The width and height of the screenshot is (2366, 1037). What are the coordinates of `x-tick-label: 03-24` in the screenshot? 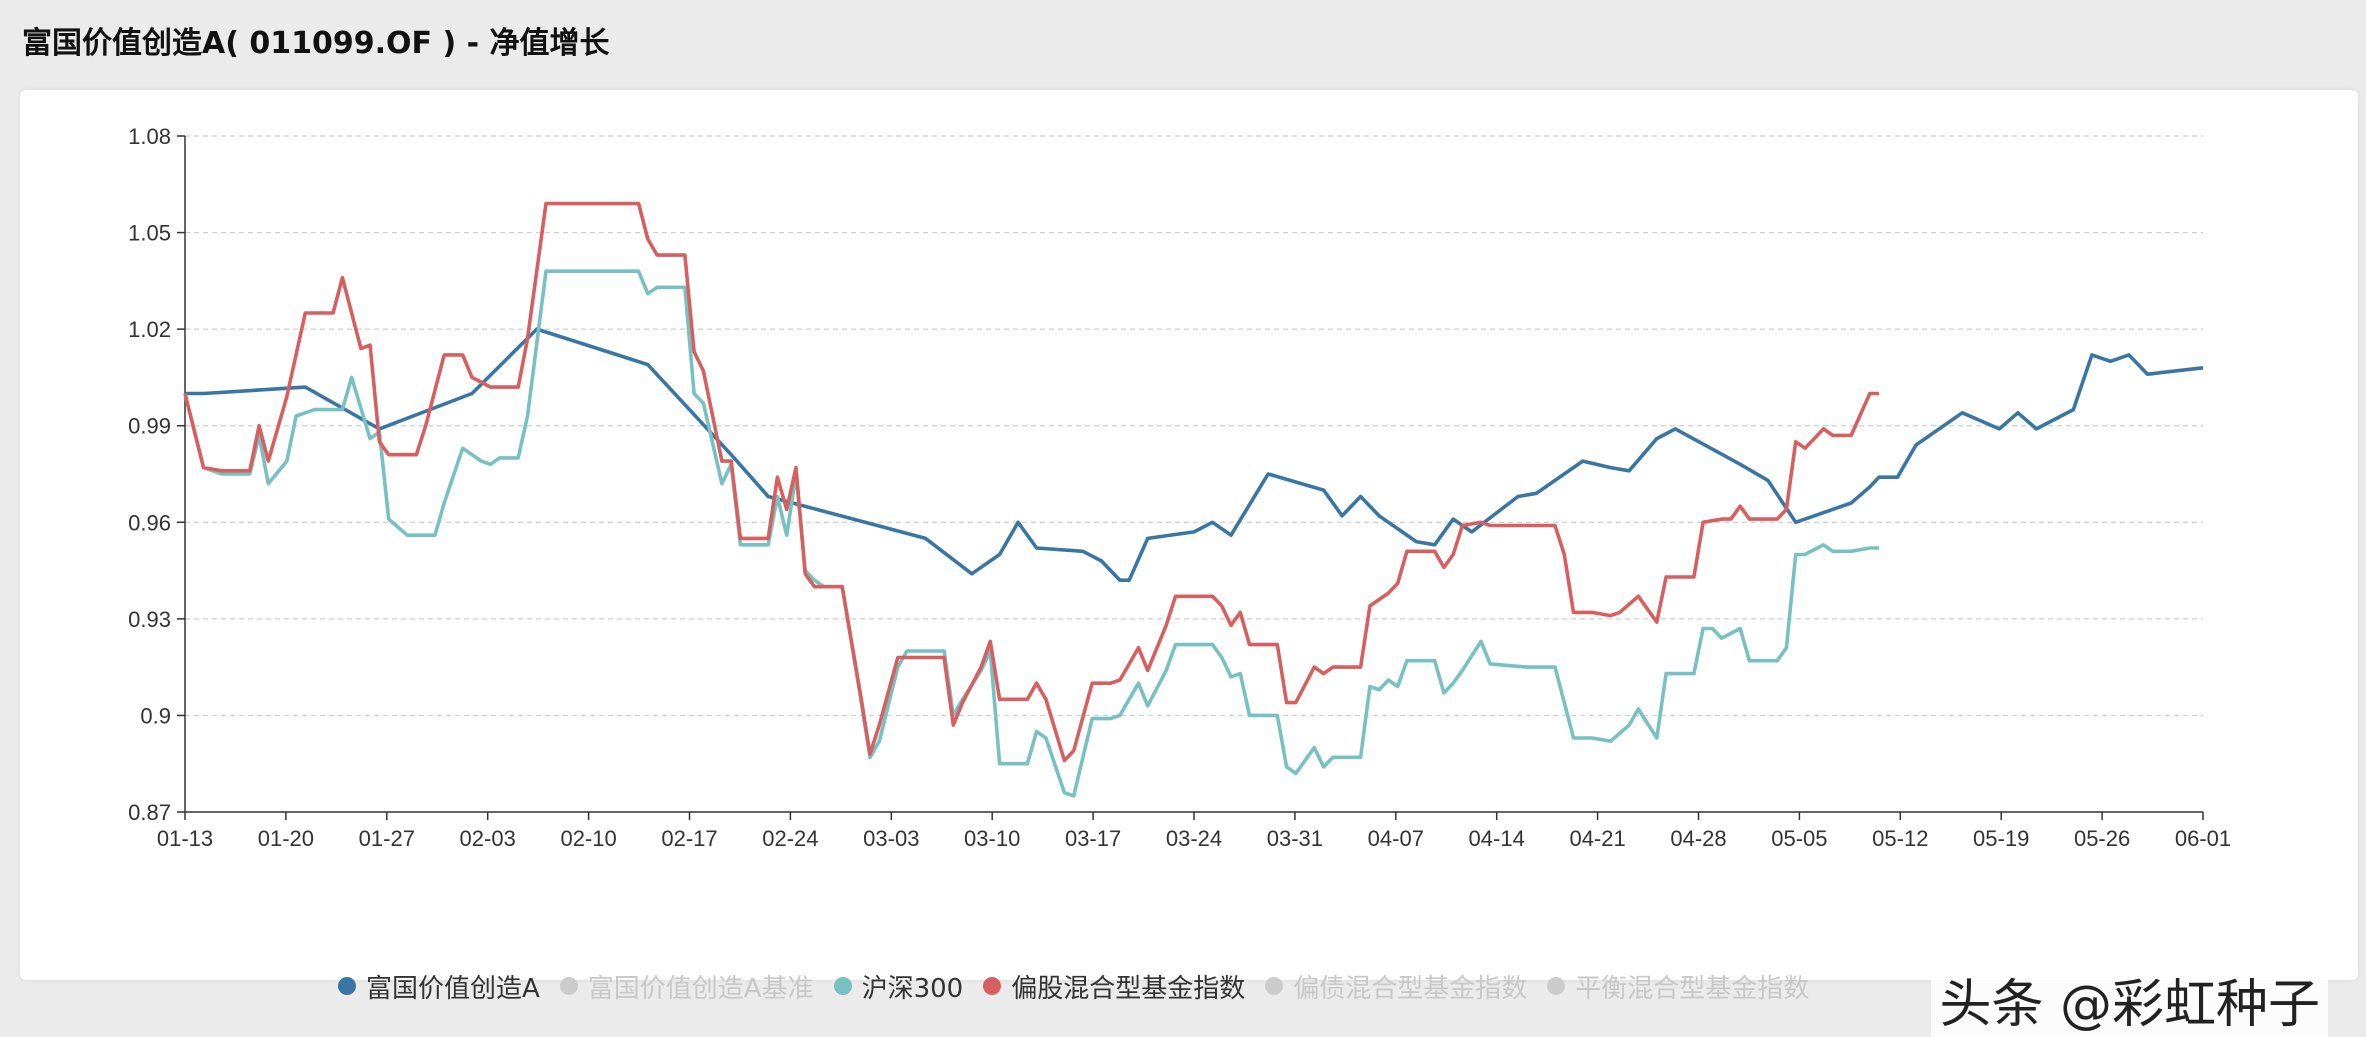 It's located at (1194, 838).